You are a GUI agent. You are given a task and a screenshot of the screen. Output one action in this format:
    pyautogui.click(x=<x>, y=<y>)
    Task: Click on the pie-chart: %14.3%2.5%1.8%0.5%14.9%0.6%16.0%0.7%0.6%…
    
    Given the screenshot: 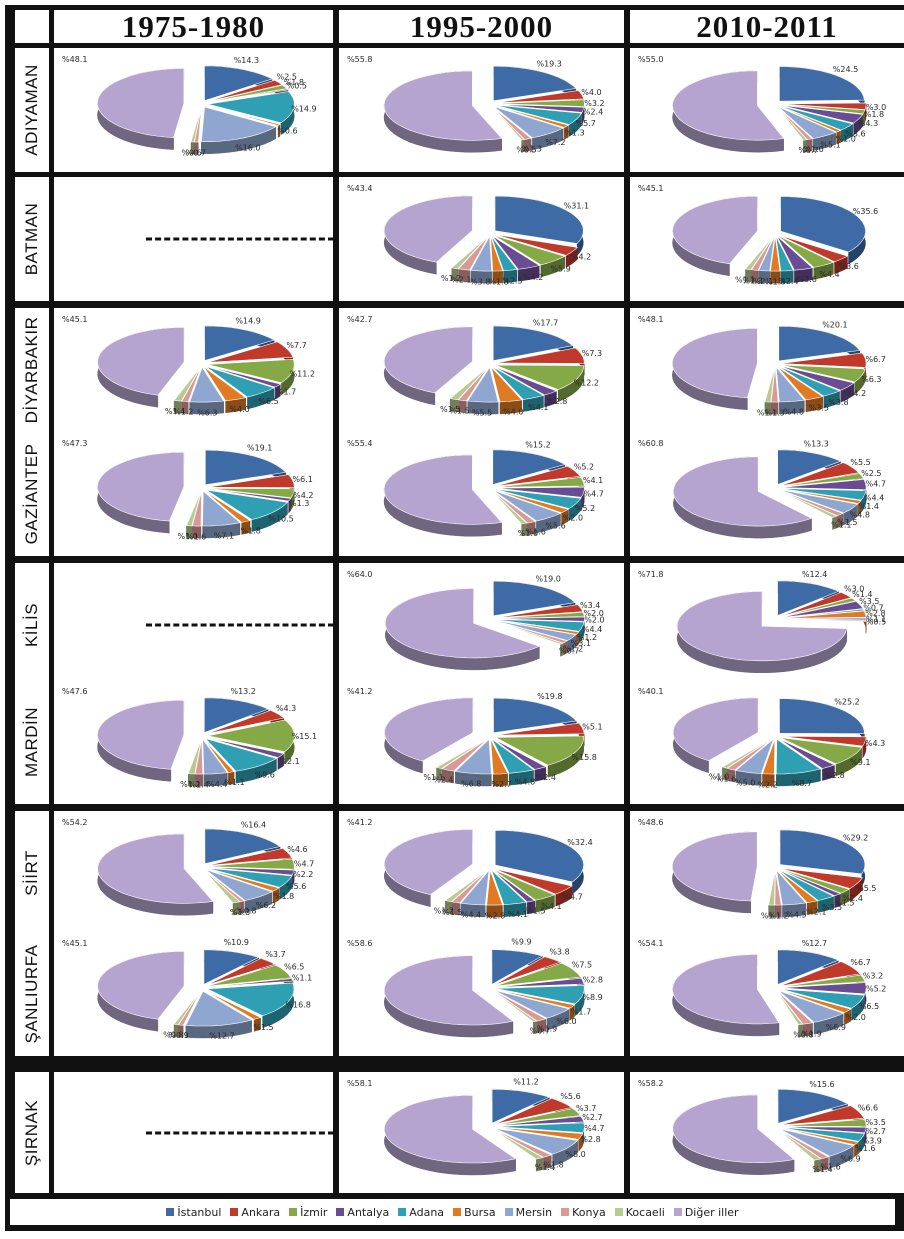 What is the action you would take?
    pyautogui.click(x=189, y=106)
    